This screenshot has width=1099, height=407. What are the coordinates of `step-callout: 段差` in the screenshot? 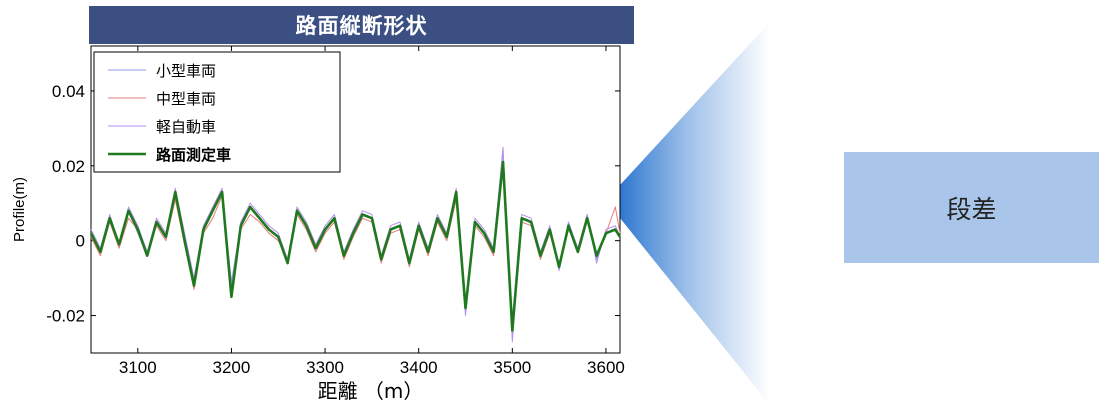 It's located at (971, 207).